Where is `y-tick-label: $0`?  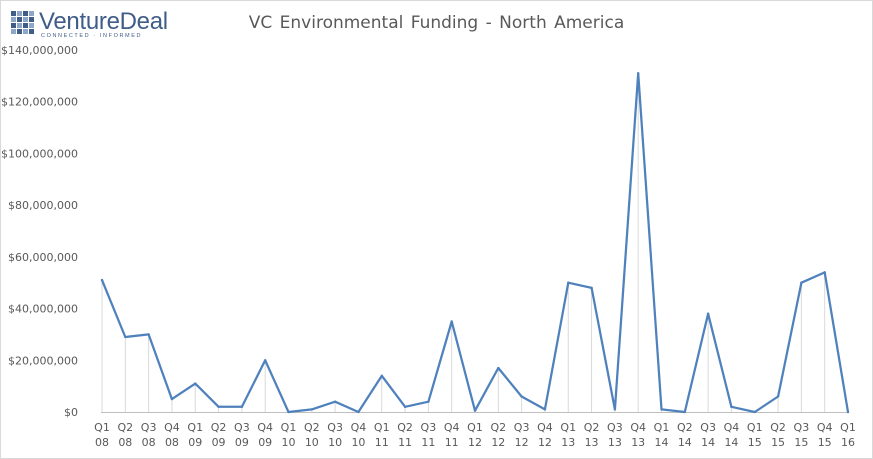
y-tick-label: $0 is located at coordinates (71, 412).